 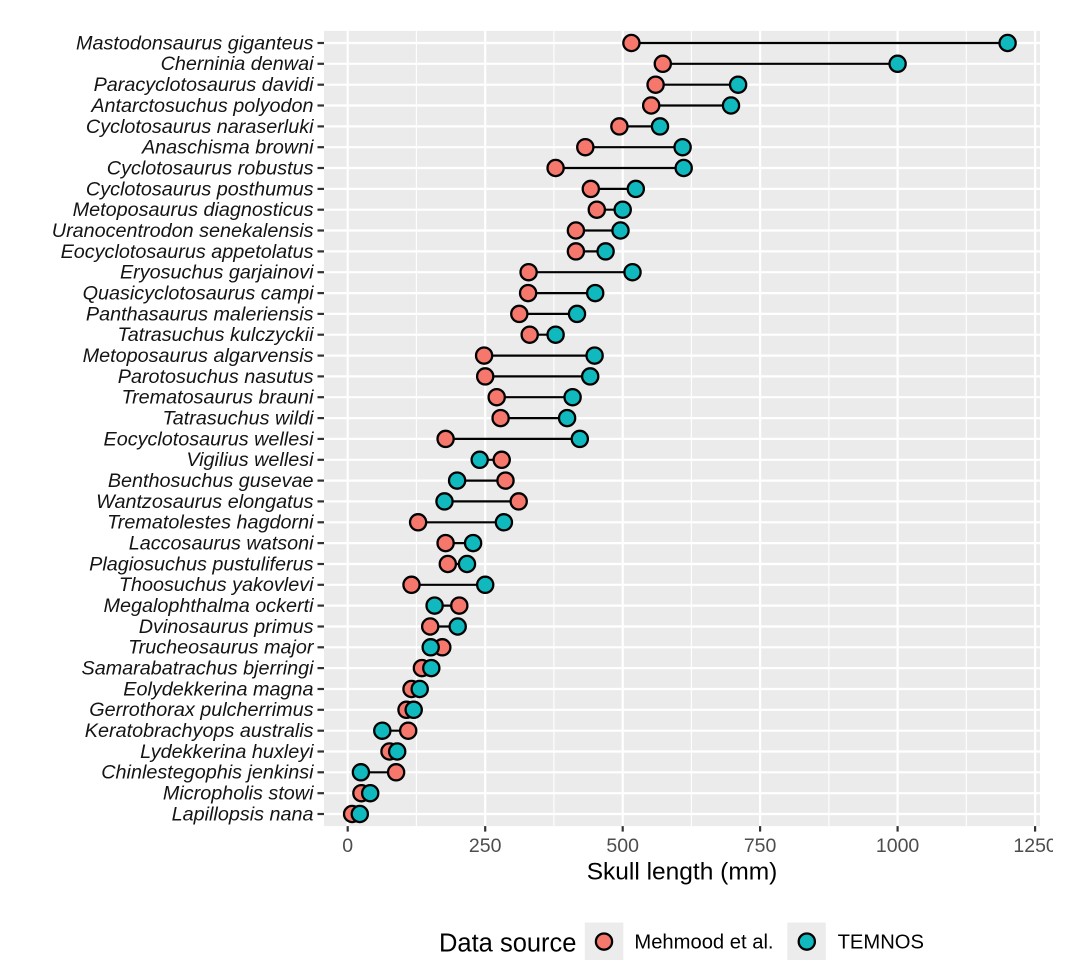 What do you see at coordinates (204, 502) in the screenshot?
I see `svg-text: Wantzosaurus elongatus` at bounding box center [204, 502].